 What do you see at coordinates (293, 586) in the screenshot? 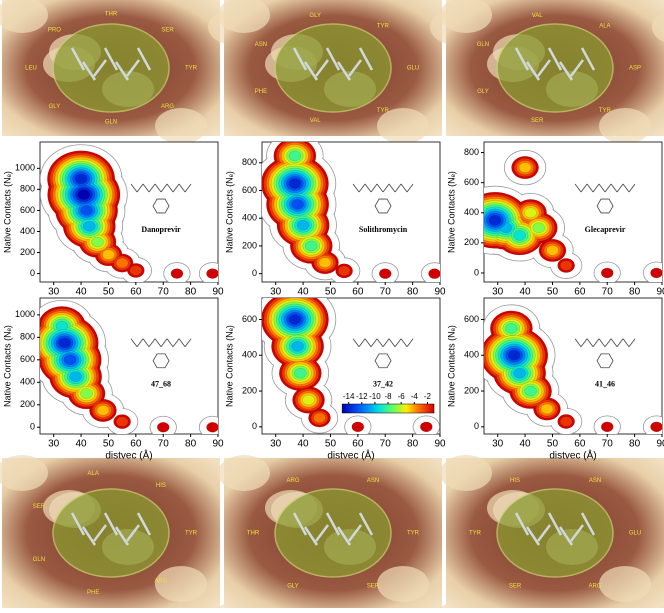
I see `residue-label: GLY` at bounding box center [293, 586].